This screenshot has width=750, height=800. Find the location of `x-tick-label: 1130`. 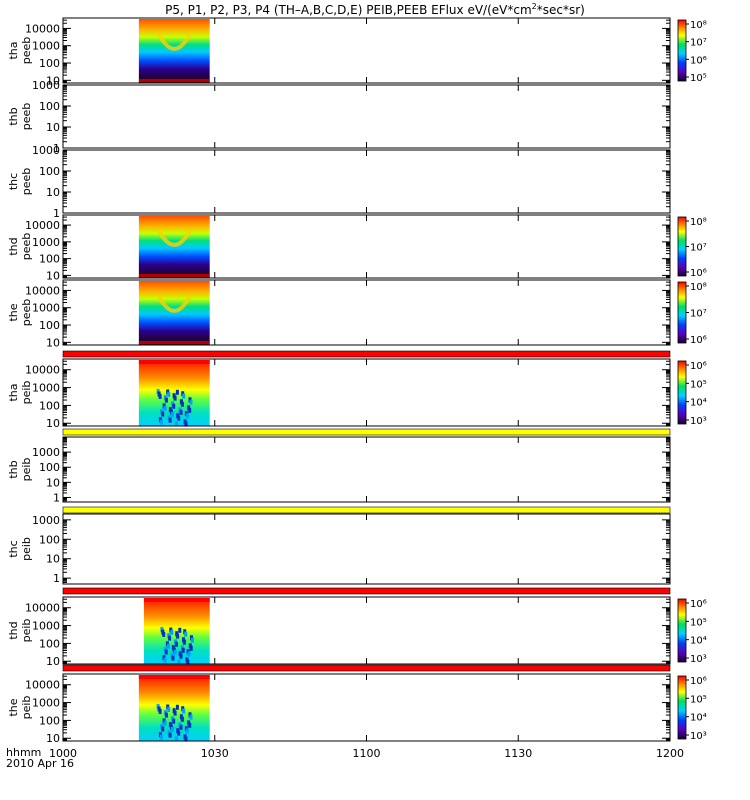

x-tick-label: 1130 is located at coordinates (518, 753).